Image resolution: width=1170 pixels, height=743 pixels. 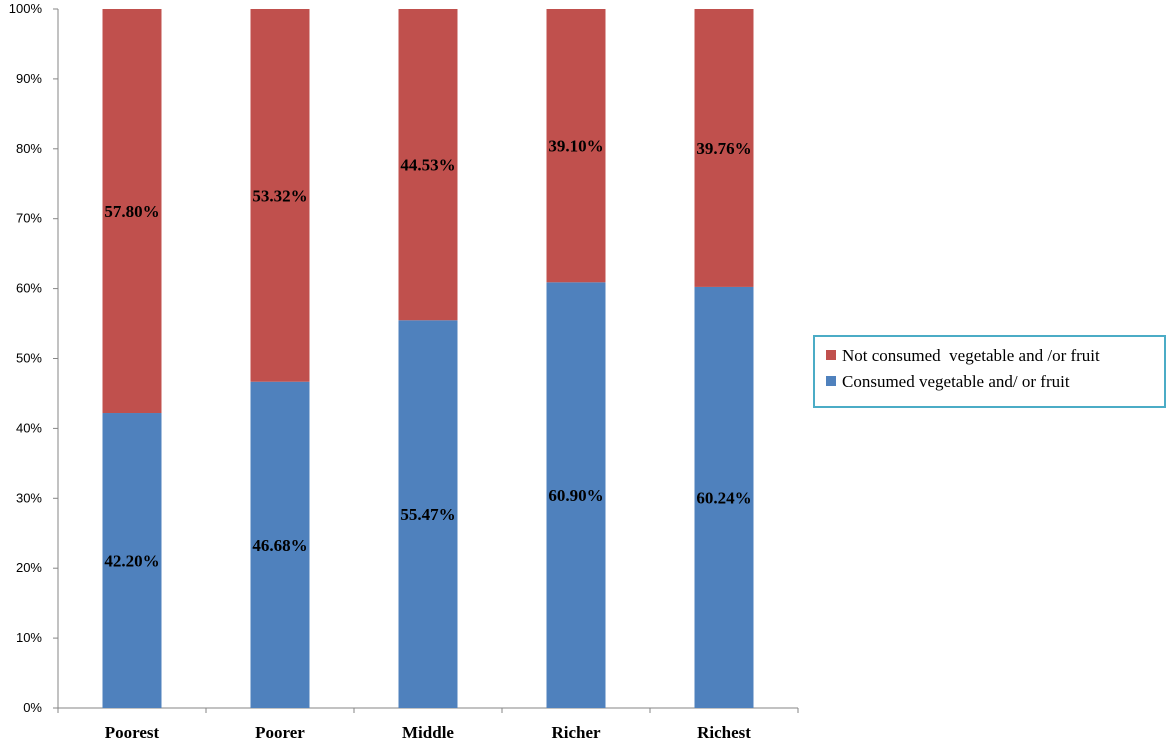 I want to click on y-tick-label: 40%, so click(x=29, y=427).